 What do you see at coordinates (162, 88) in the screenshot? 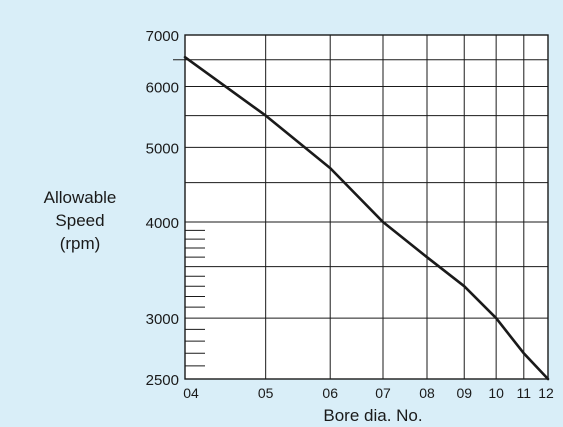
I see `y-tick-label: 6000` at bounding box center [162, 88].